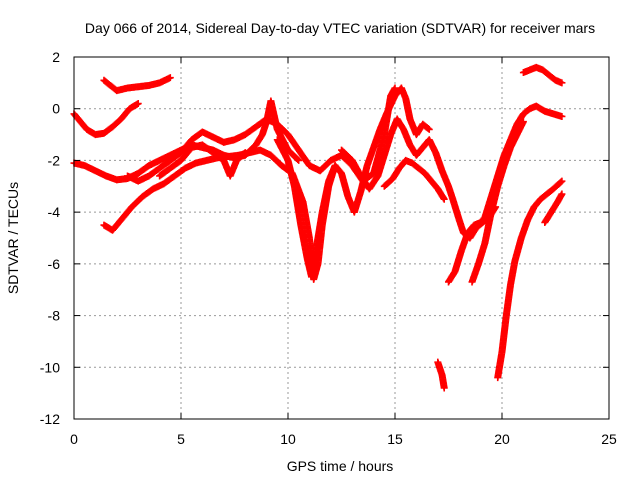 The width and height of the screenshot is (640, 480). I want to click on y-tick-label: 2, so click(56, 57).